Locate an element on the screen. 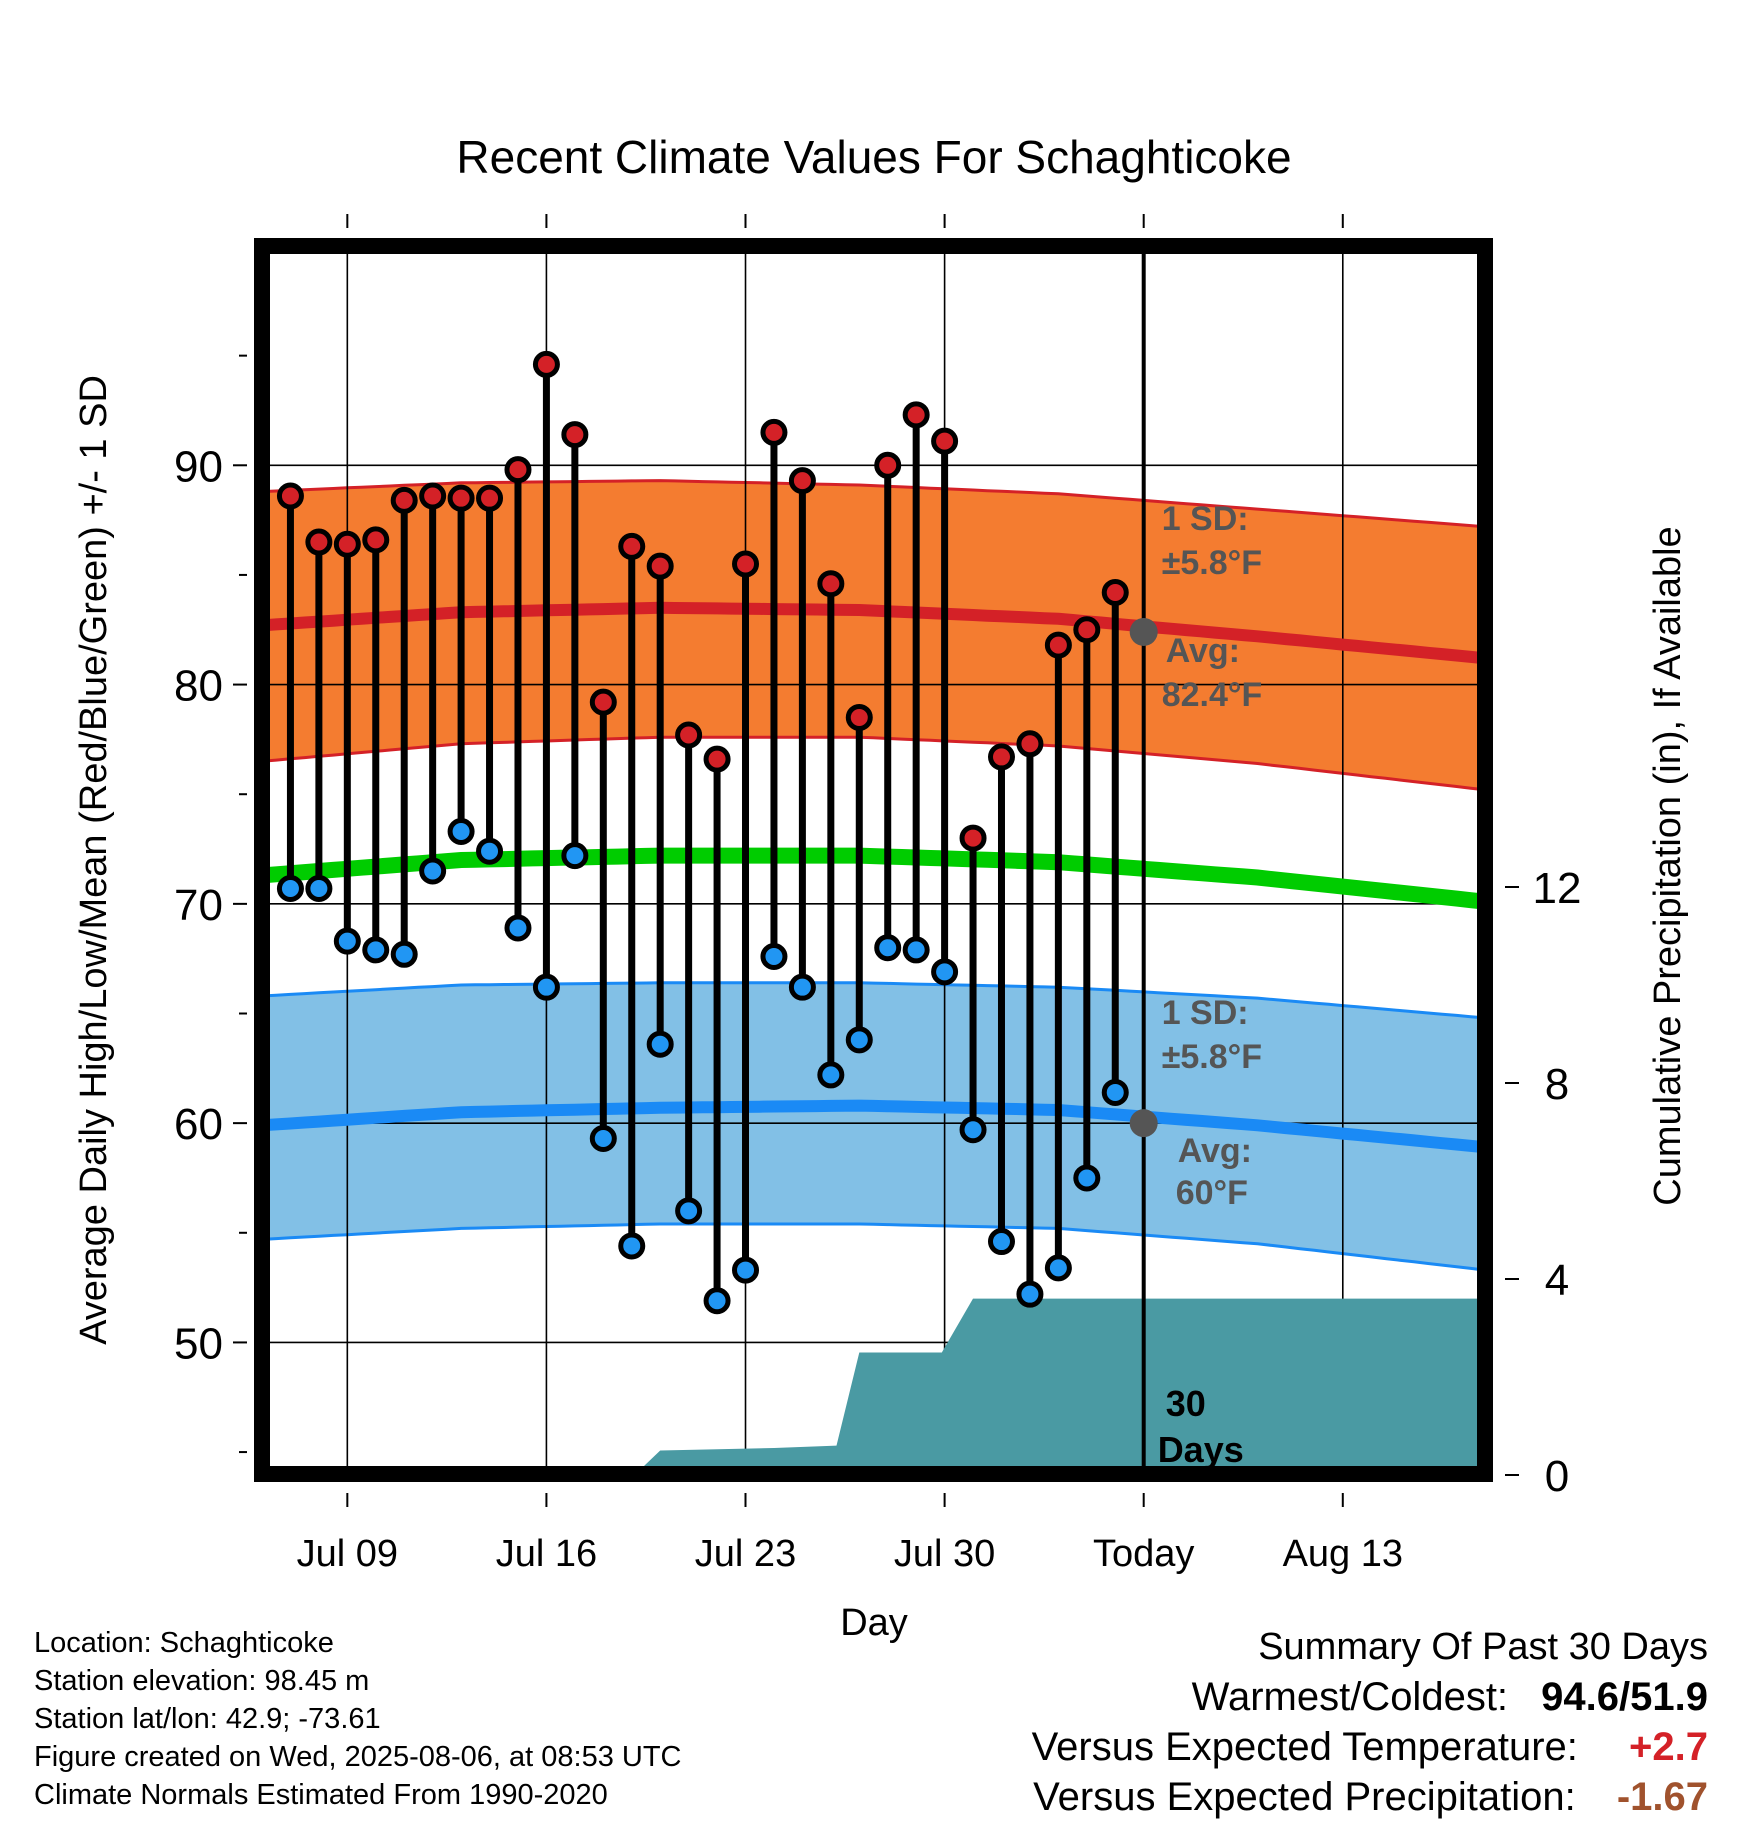 The height and width of the screenshot is (1828, 1748). low-sd-band is located at coordinates (873, 1126).